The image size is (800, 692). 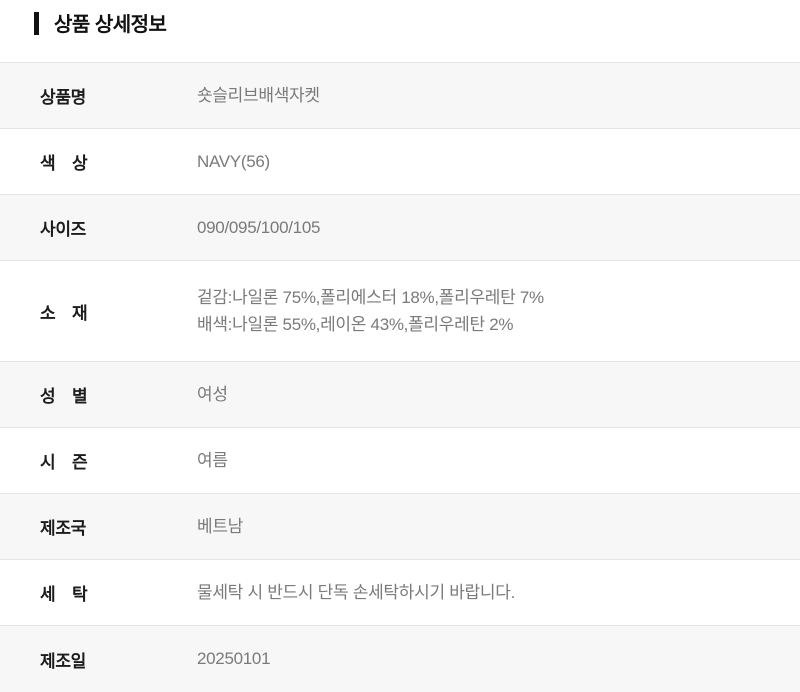 What do you see at coordinates (356, 592) in the screenshot?
I see `row-value: 물세탁 시 반드시 단독 손세탁하시기 바랍니다.` at bounding box center [356, 592].